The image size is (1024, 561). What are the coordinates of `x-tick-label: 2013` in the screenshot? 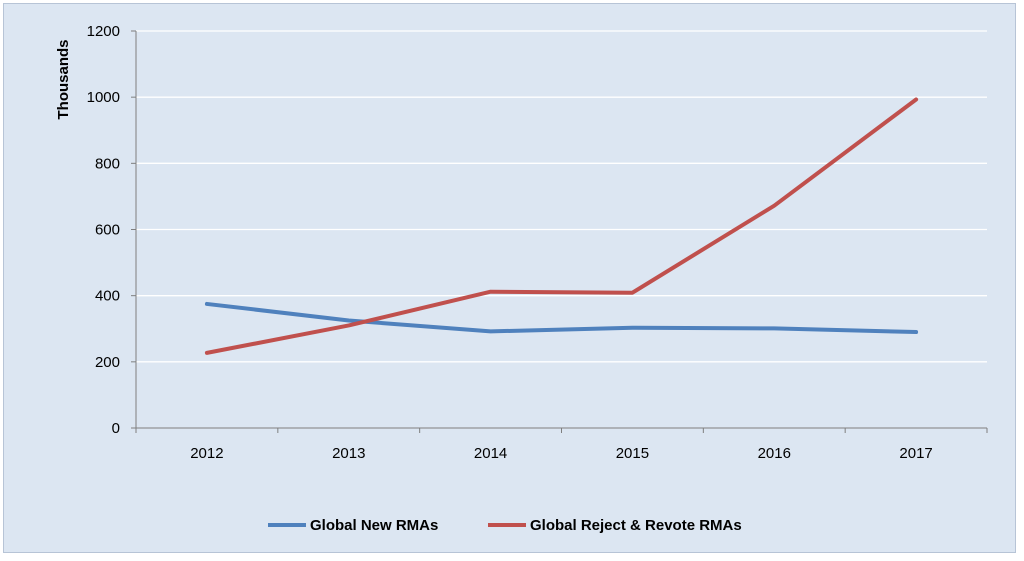 It's located at (348, 453).